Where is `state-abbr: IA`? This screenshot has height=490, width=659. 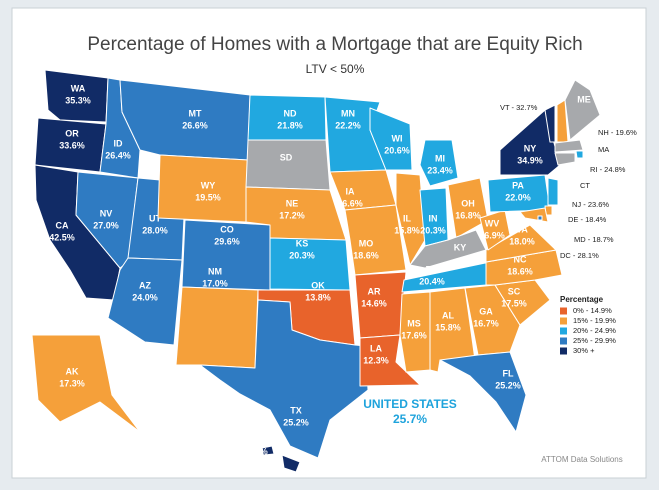
state-abbr: IA is located at coordinates (351, 191).